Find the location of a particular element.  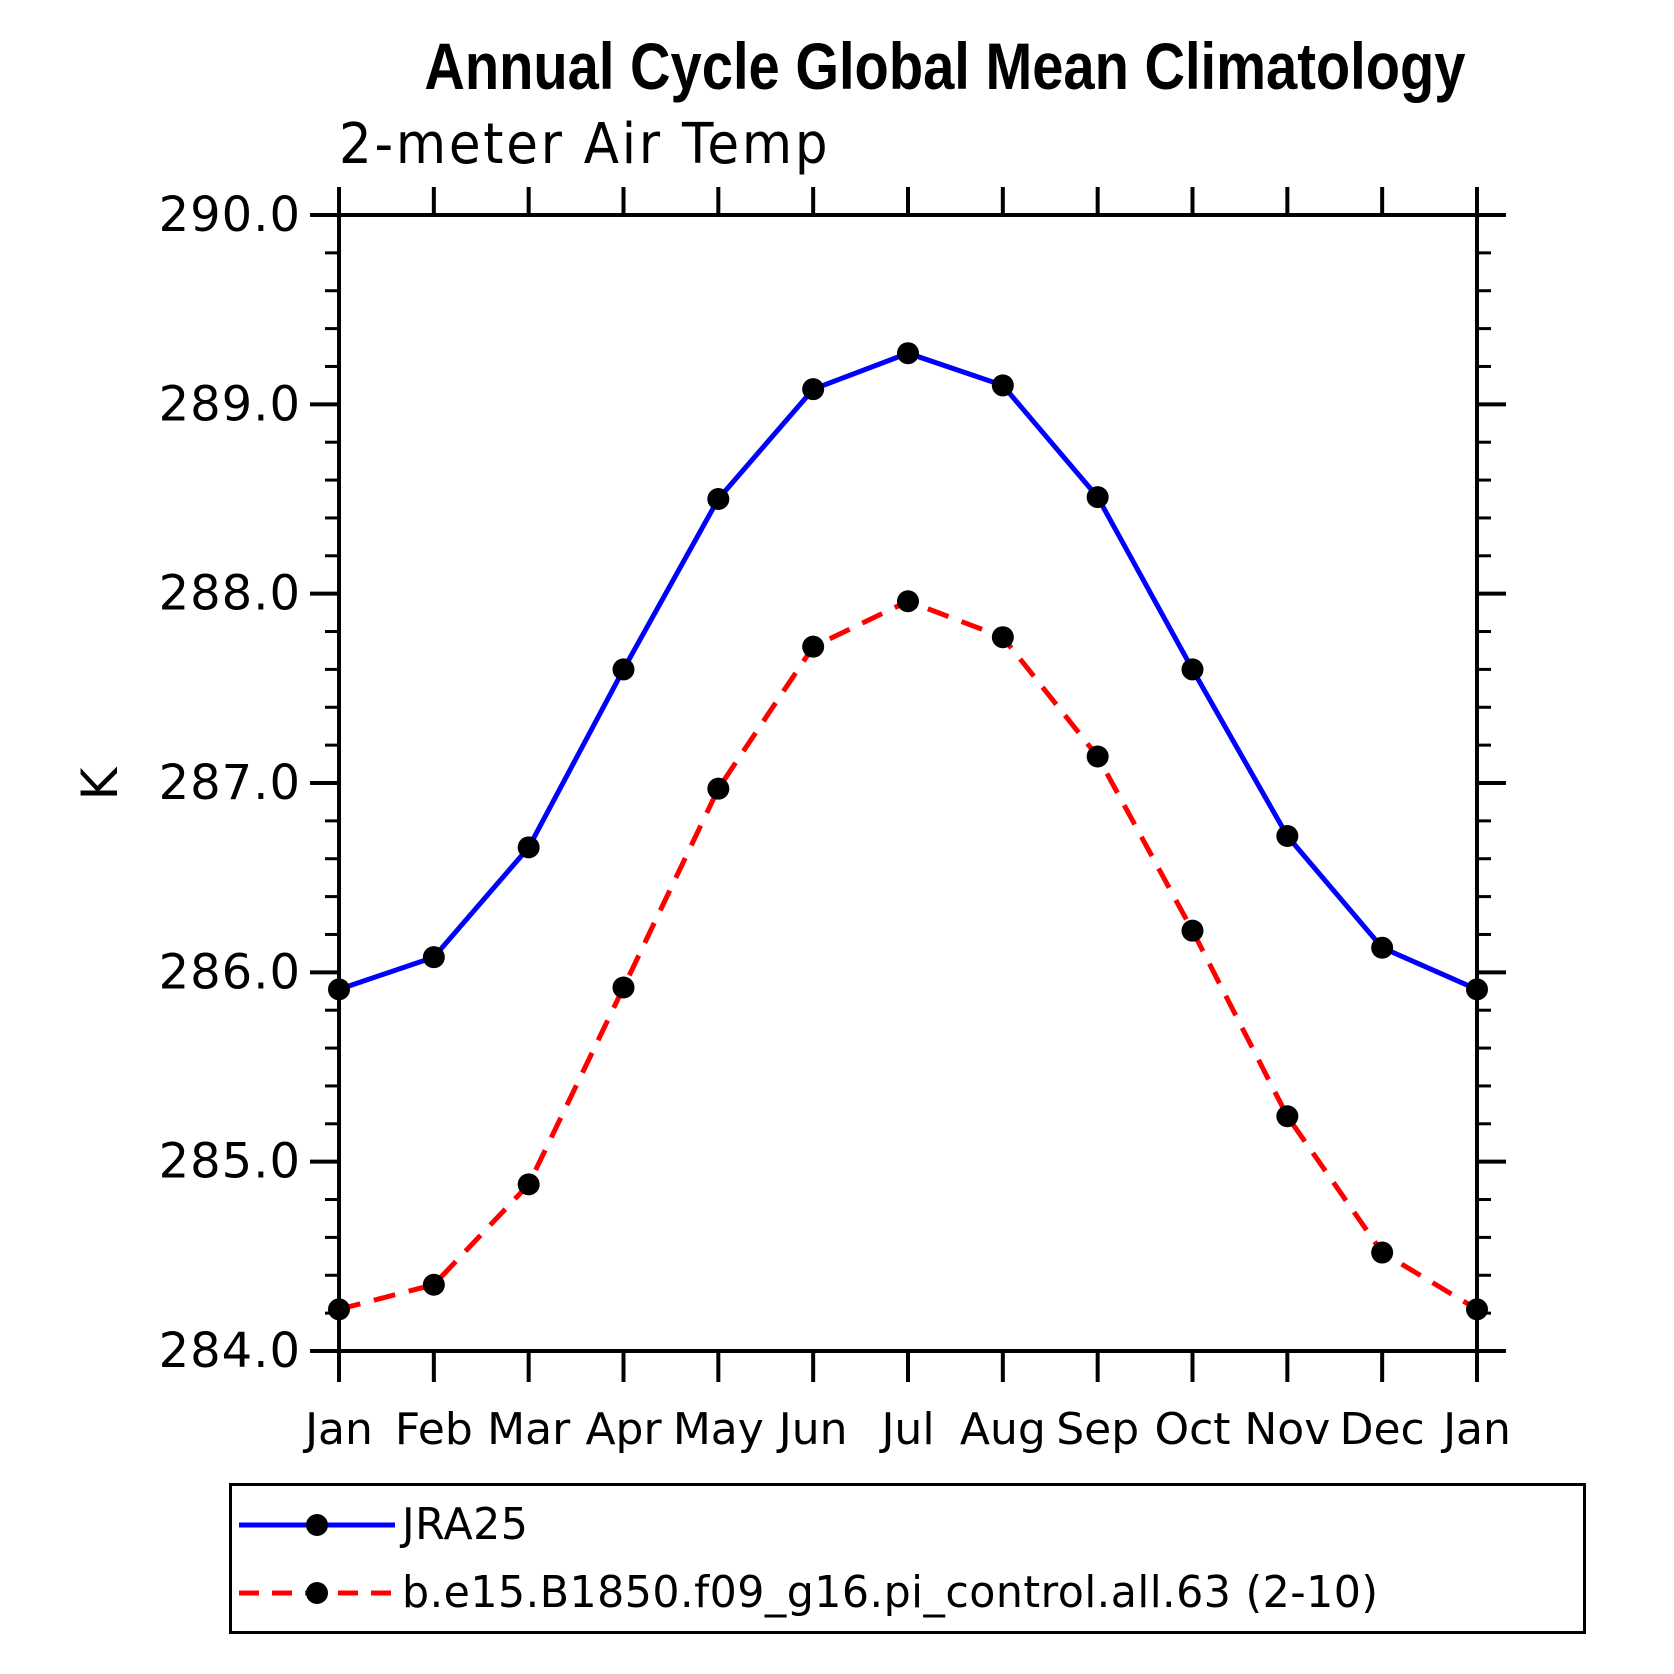

chart-title: Annual Cycle Global Mean Climatology is located at coordinates (945, 66).